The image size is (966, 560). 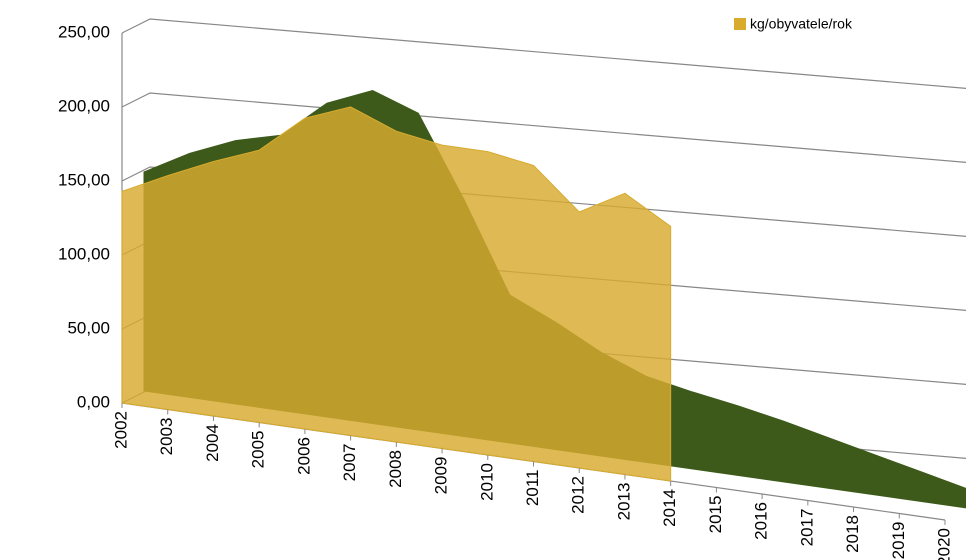 I want to click on y-tick-label: 200,00, so click(x=84, y=105).